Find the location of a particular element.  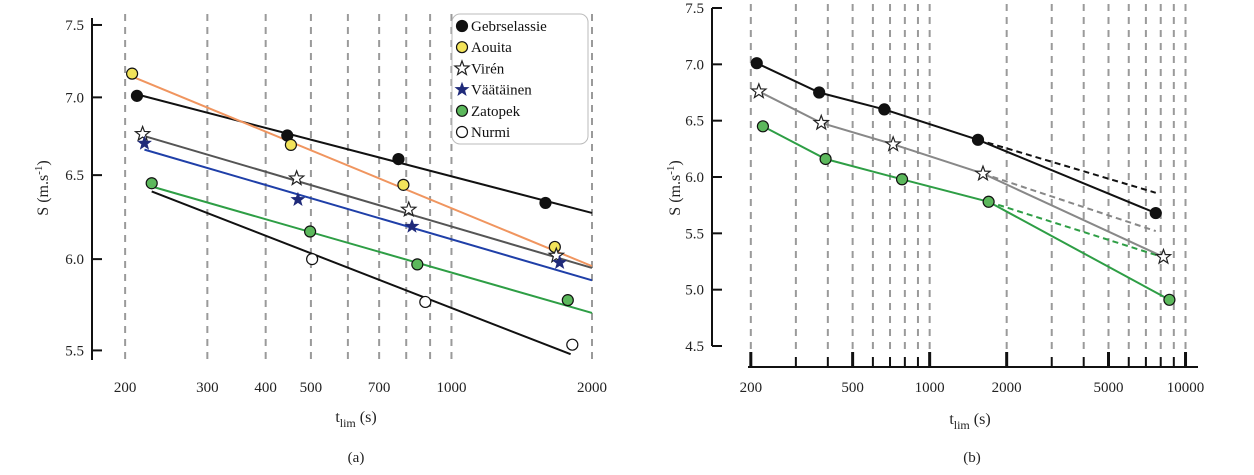

legend-marker-zatopek is located at coordinates (462, 110).